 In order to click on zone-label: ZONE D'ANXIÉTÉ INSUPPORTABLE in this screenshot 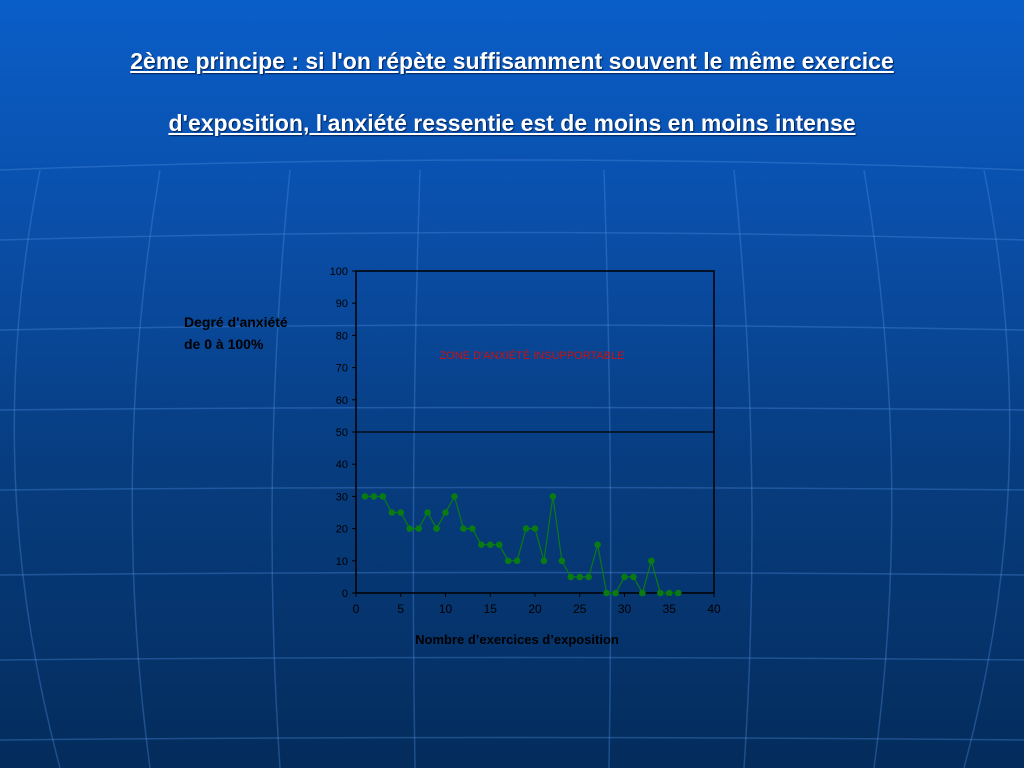, I will do `click(531, 355)`.